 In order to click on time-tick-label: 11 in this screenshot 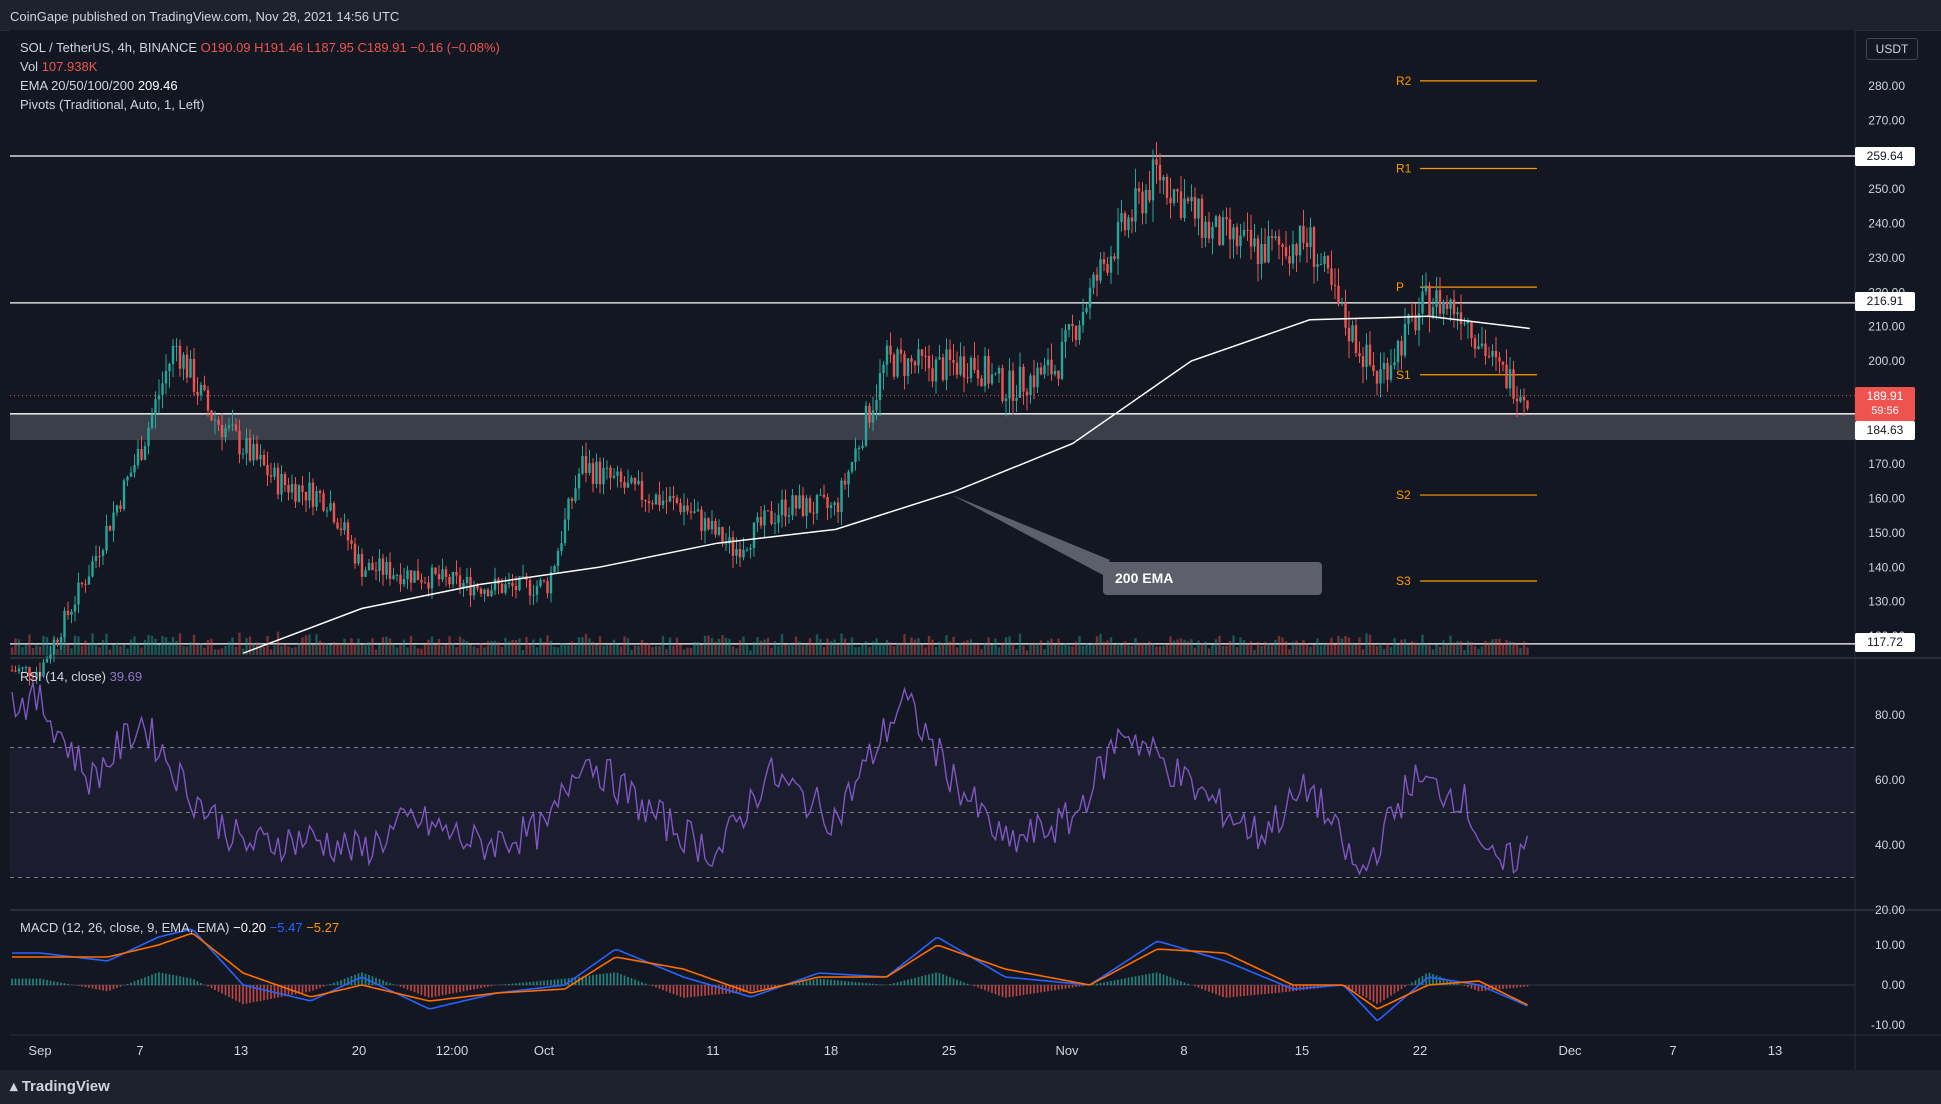, I will do `click(713, 1050)`.